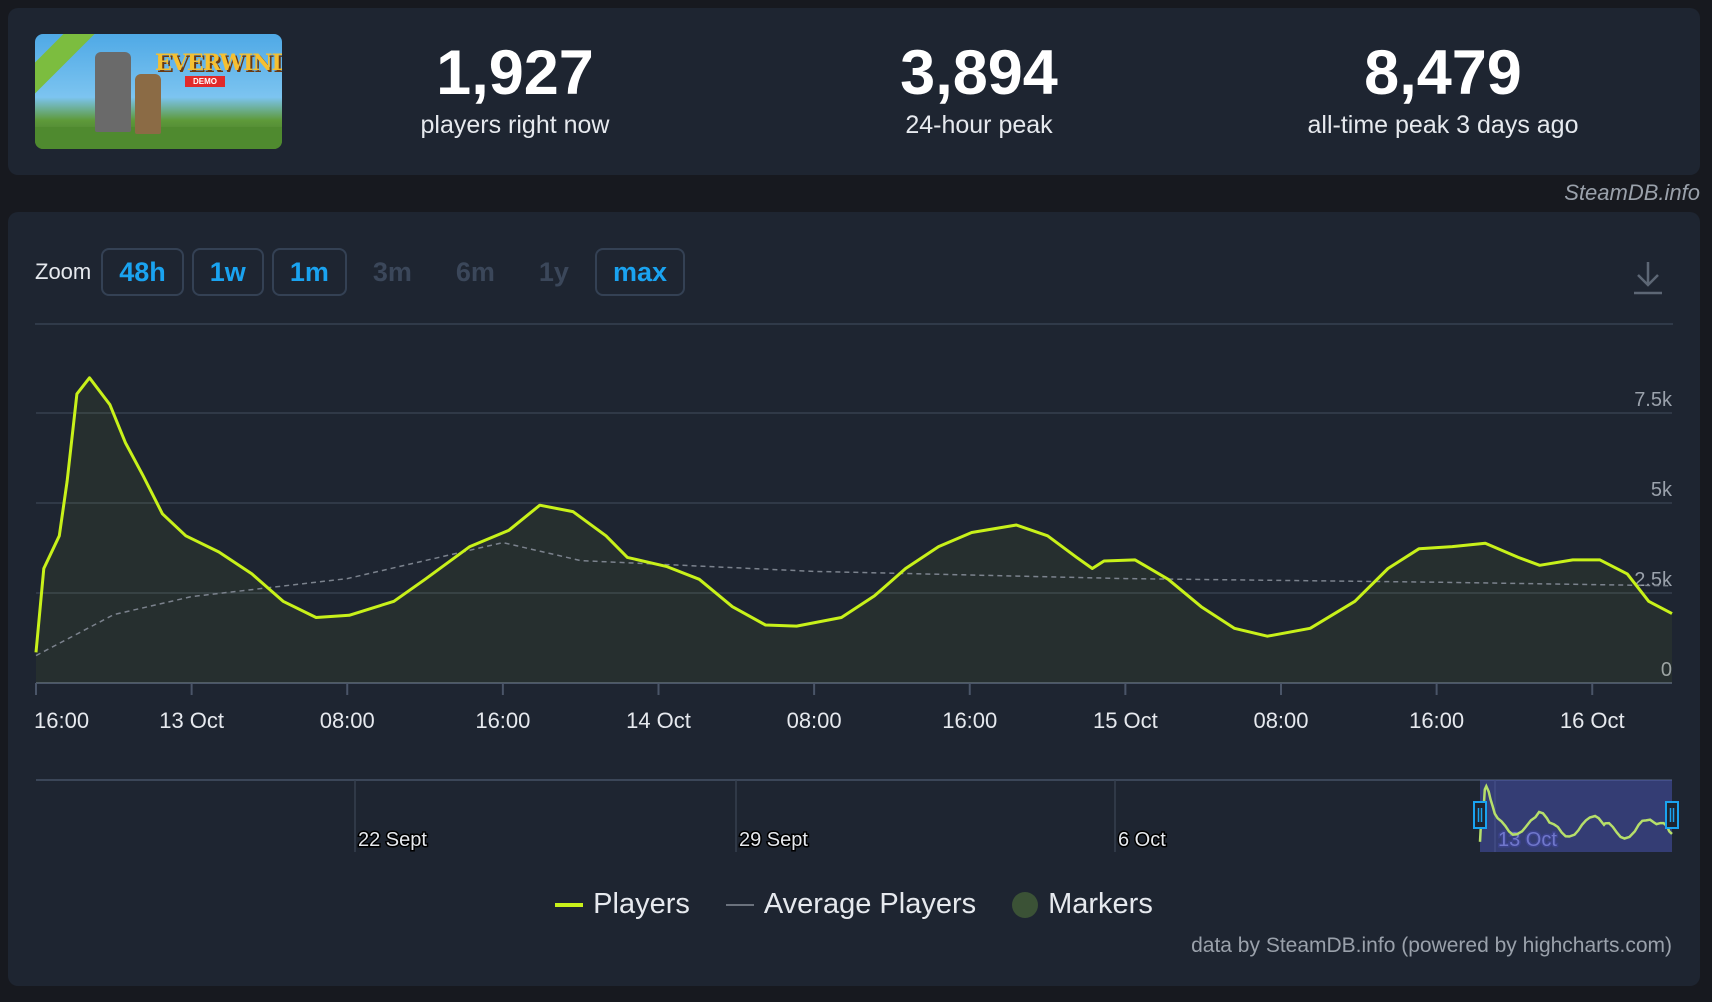 This screenshot has height=1002, width=1712. What do you see at coordinates (979, 73) in the screenshot?
I see `stat-value: 3,894` at bounding box center [979, 73].